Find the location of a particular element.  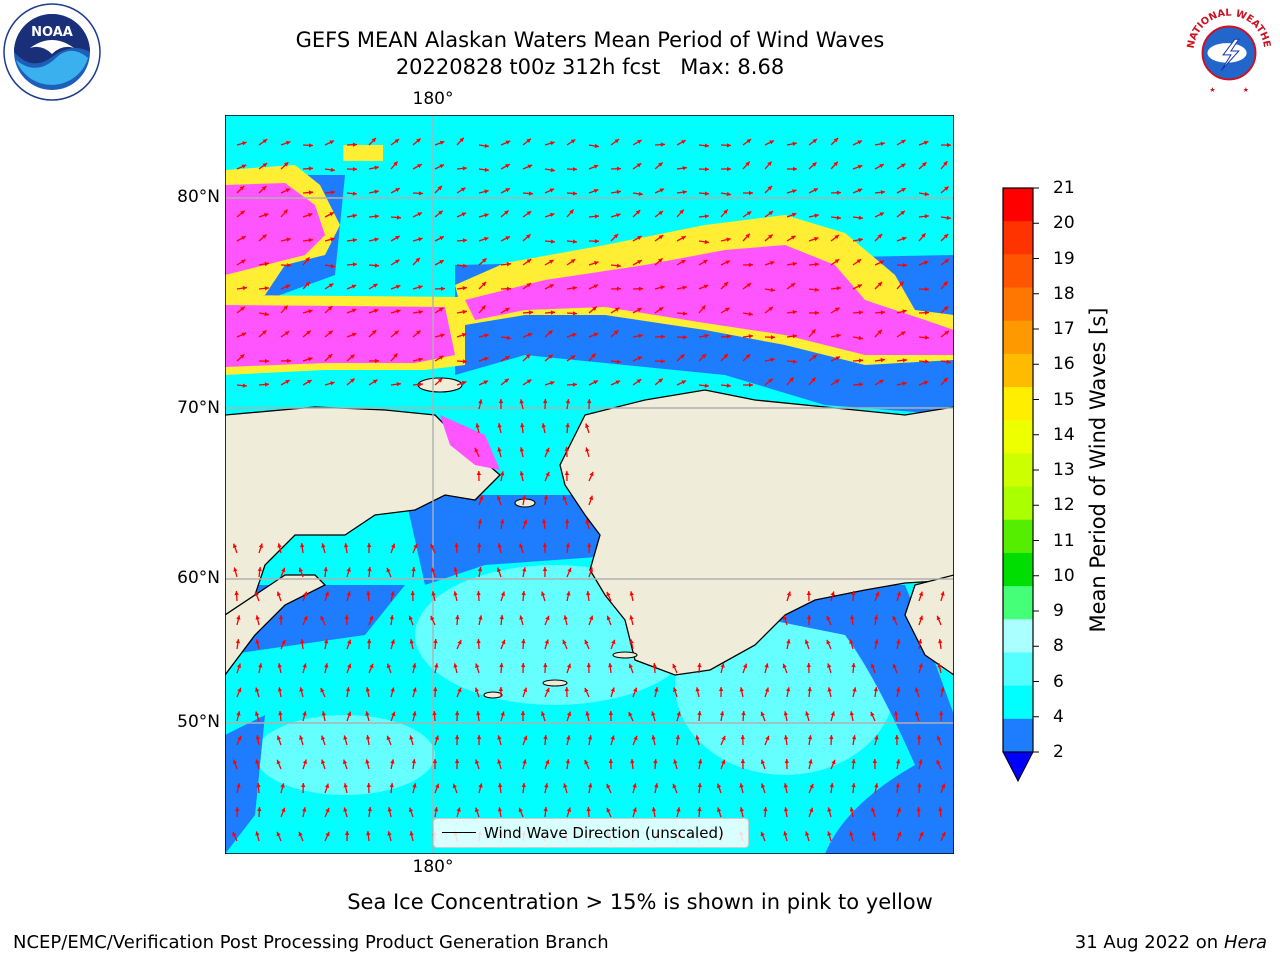

lat-label-50: 50°N is located at coordinates (198, 722).